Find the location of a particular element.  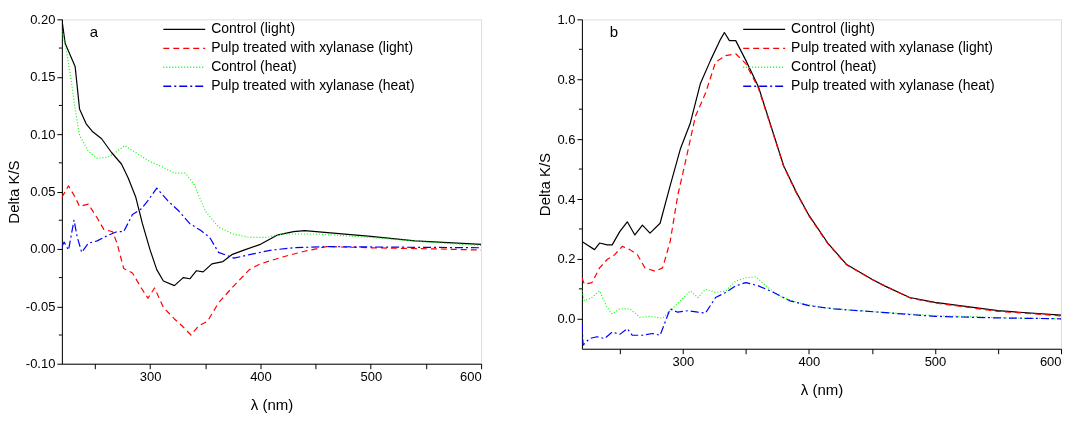

y-tick-label: 0.0 is located at coordinates (566, 319).